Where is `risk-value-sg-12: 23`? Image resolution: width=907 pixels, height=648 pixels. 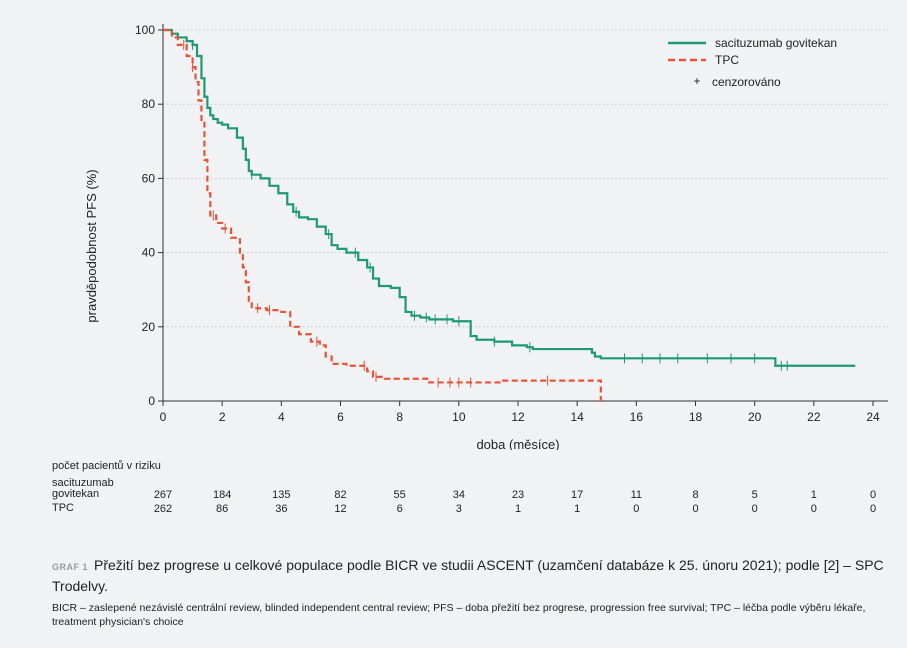
risk-value-sg-12: 23 is located at coordinates (518, 495).